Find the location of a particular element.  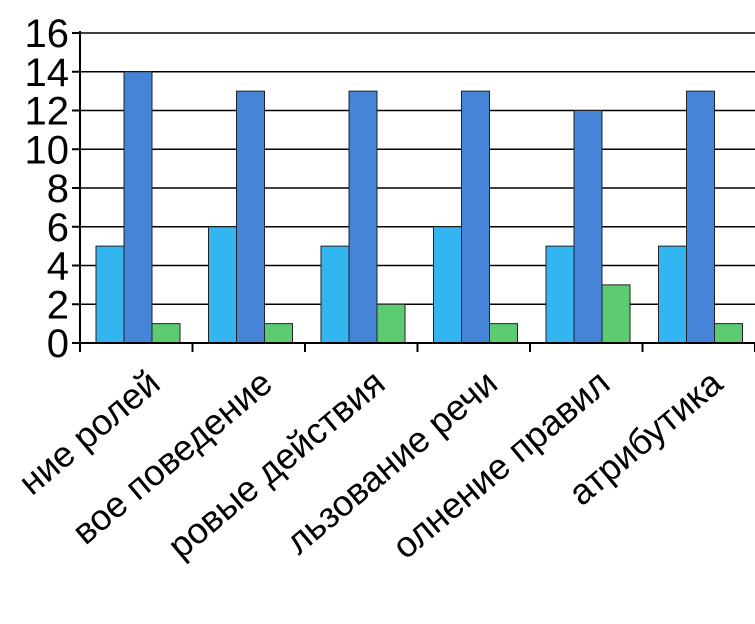

y-tick-label-6: 6 is located at coordinates (58, 228).